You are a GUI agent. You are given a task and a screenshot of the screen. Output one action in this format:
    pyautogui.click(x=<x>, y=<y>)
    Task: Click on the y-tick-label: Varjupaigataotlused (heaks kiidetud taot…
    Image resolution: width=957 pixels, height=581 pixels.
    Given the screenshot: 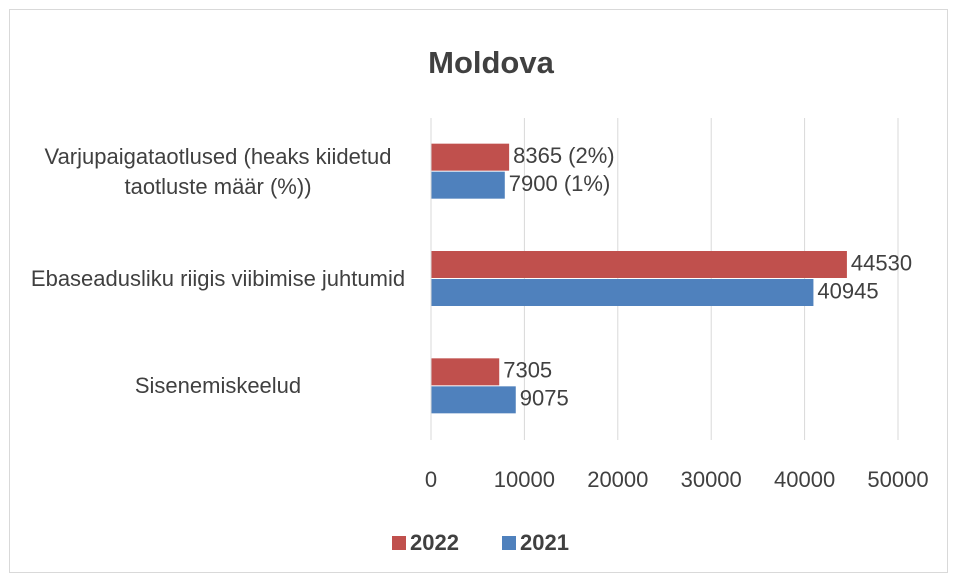 What is the action you would take?
    pyautogui.click(x=218, y=171)
    